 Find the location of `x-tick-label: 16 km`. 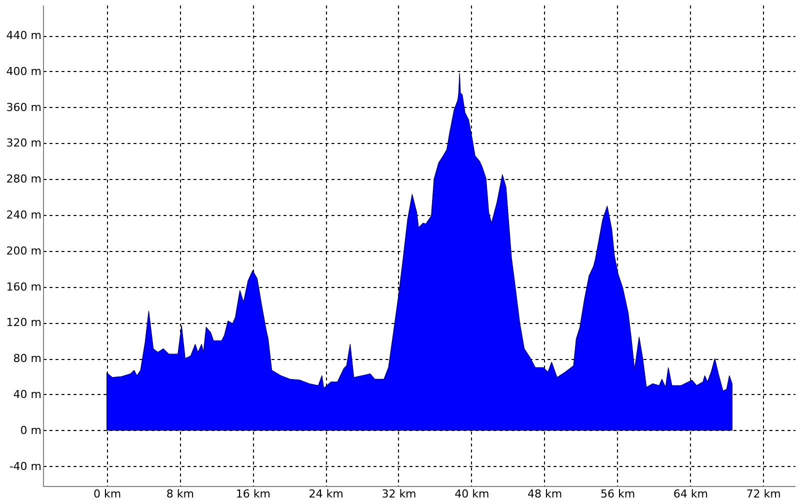

x-tick-label: 16 km is located at coordinates (253, 494).